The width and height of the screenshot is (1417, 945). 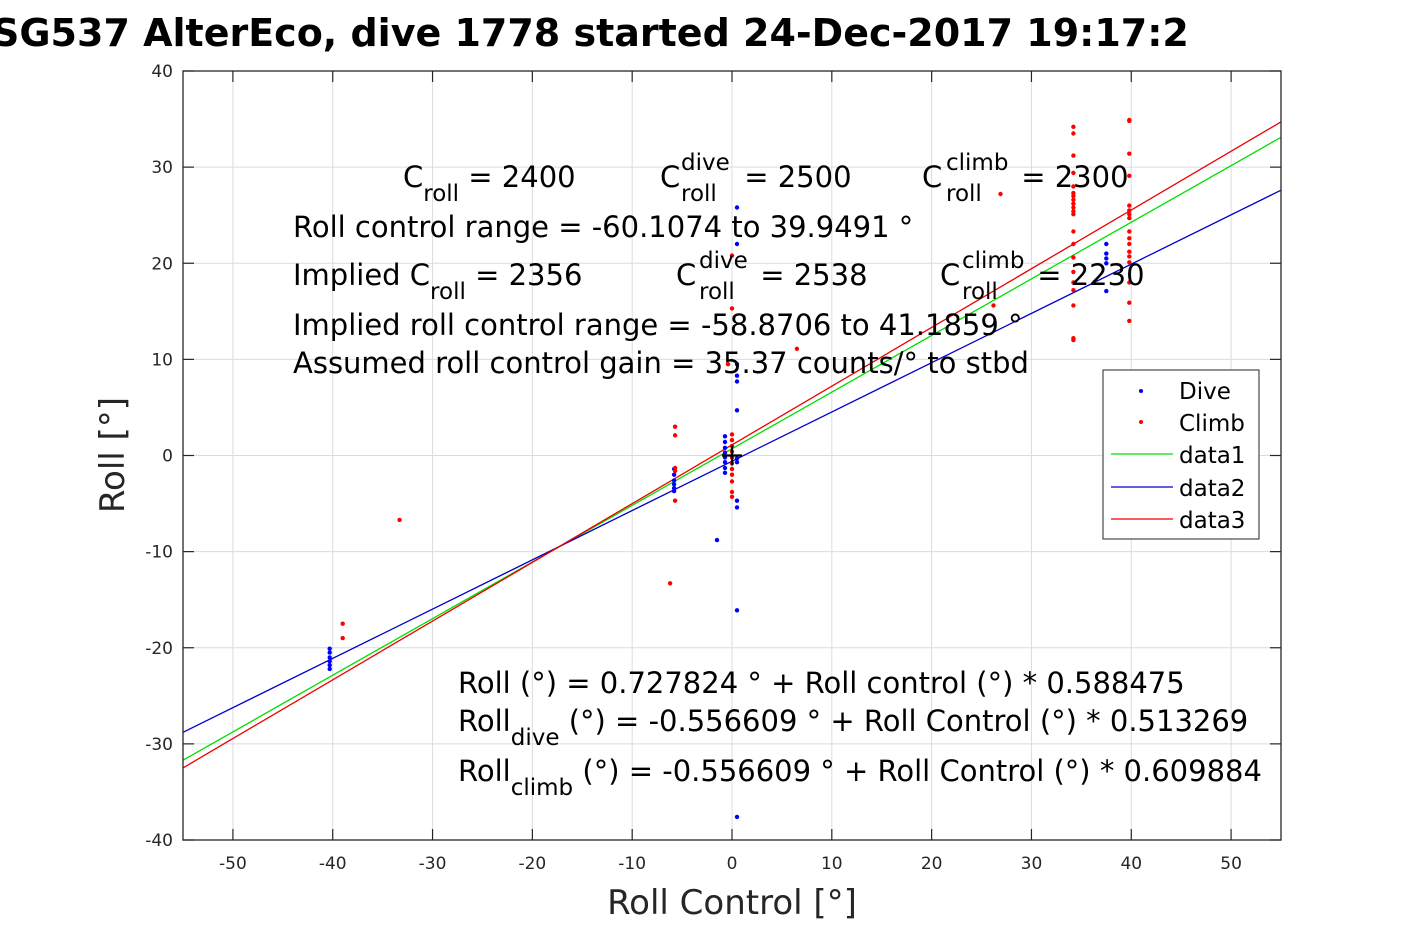 I want to click on y-axis-label: Roll [°], so click(x=113, y=455).